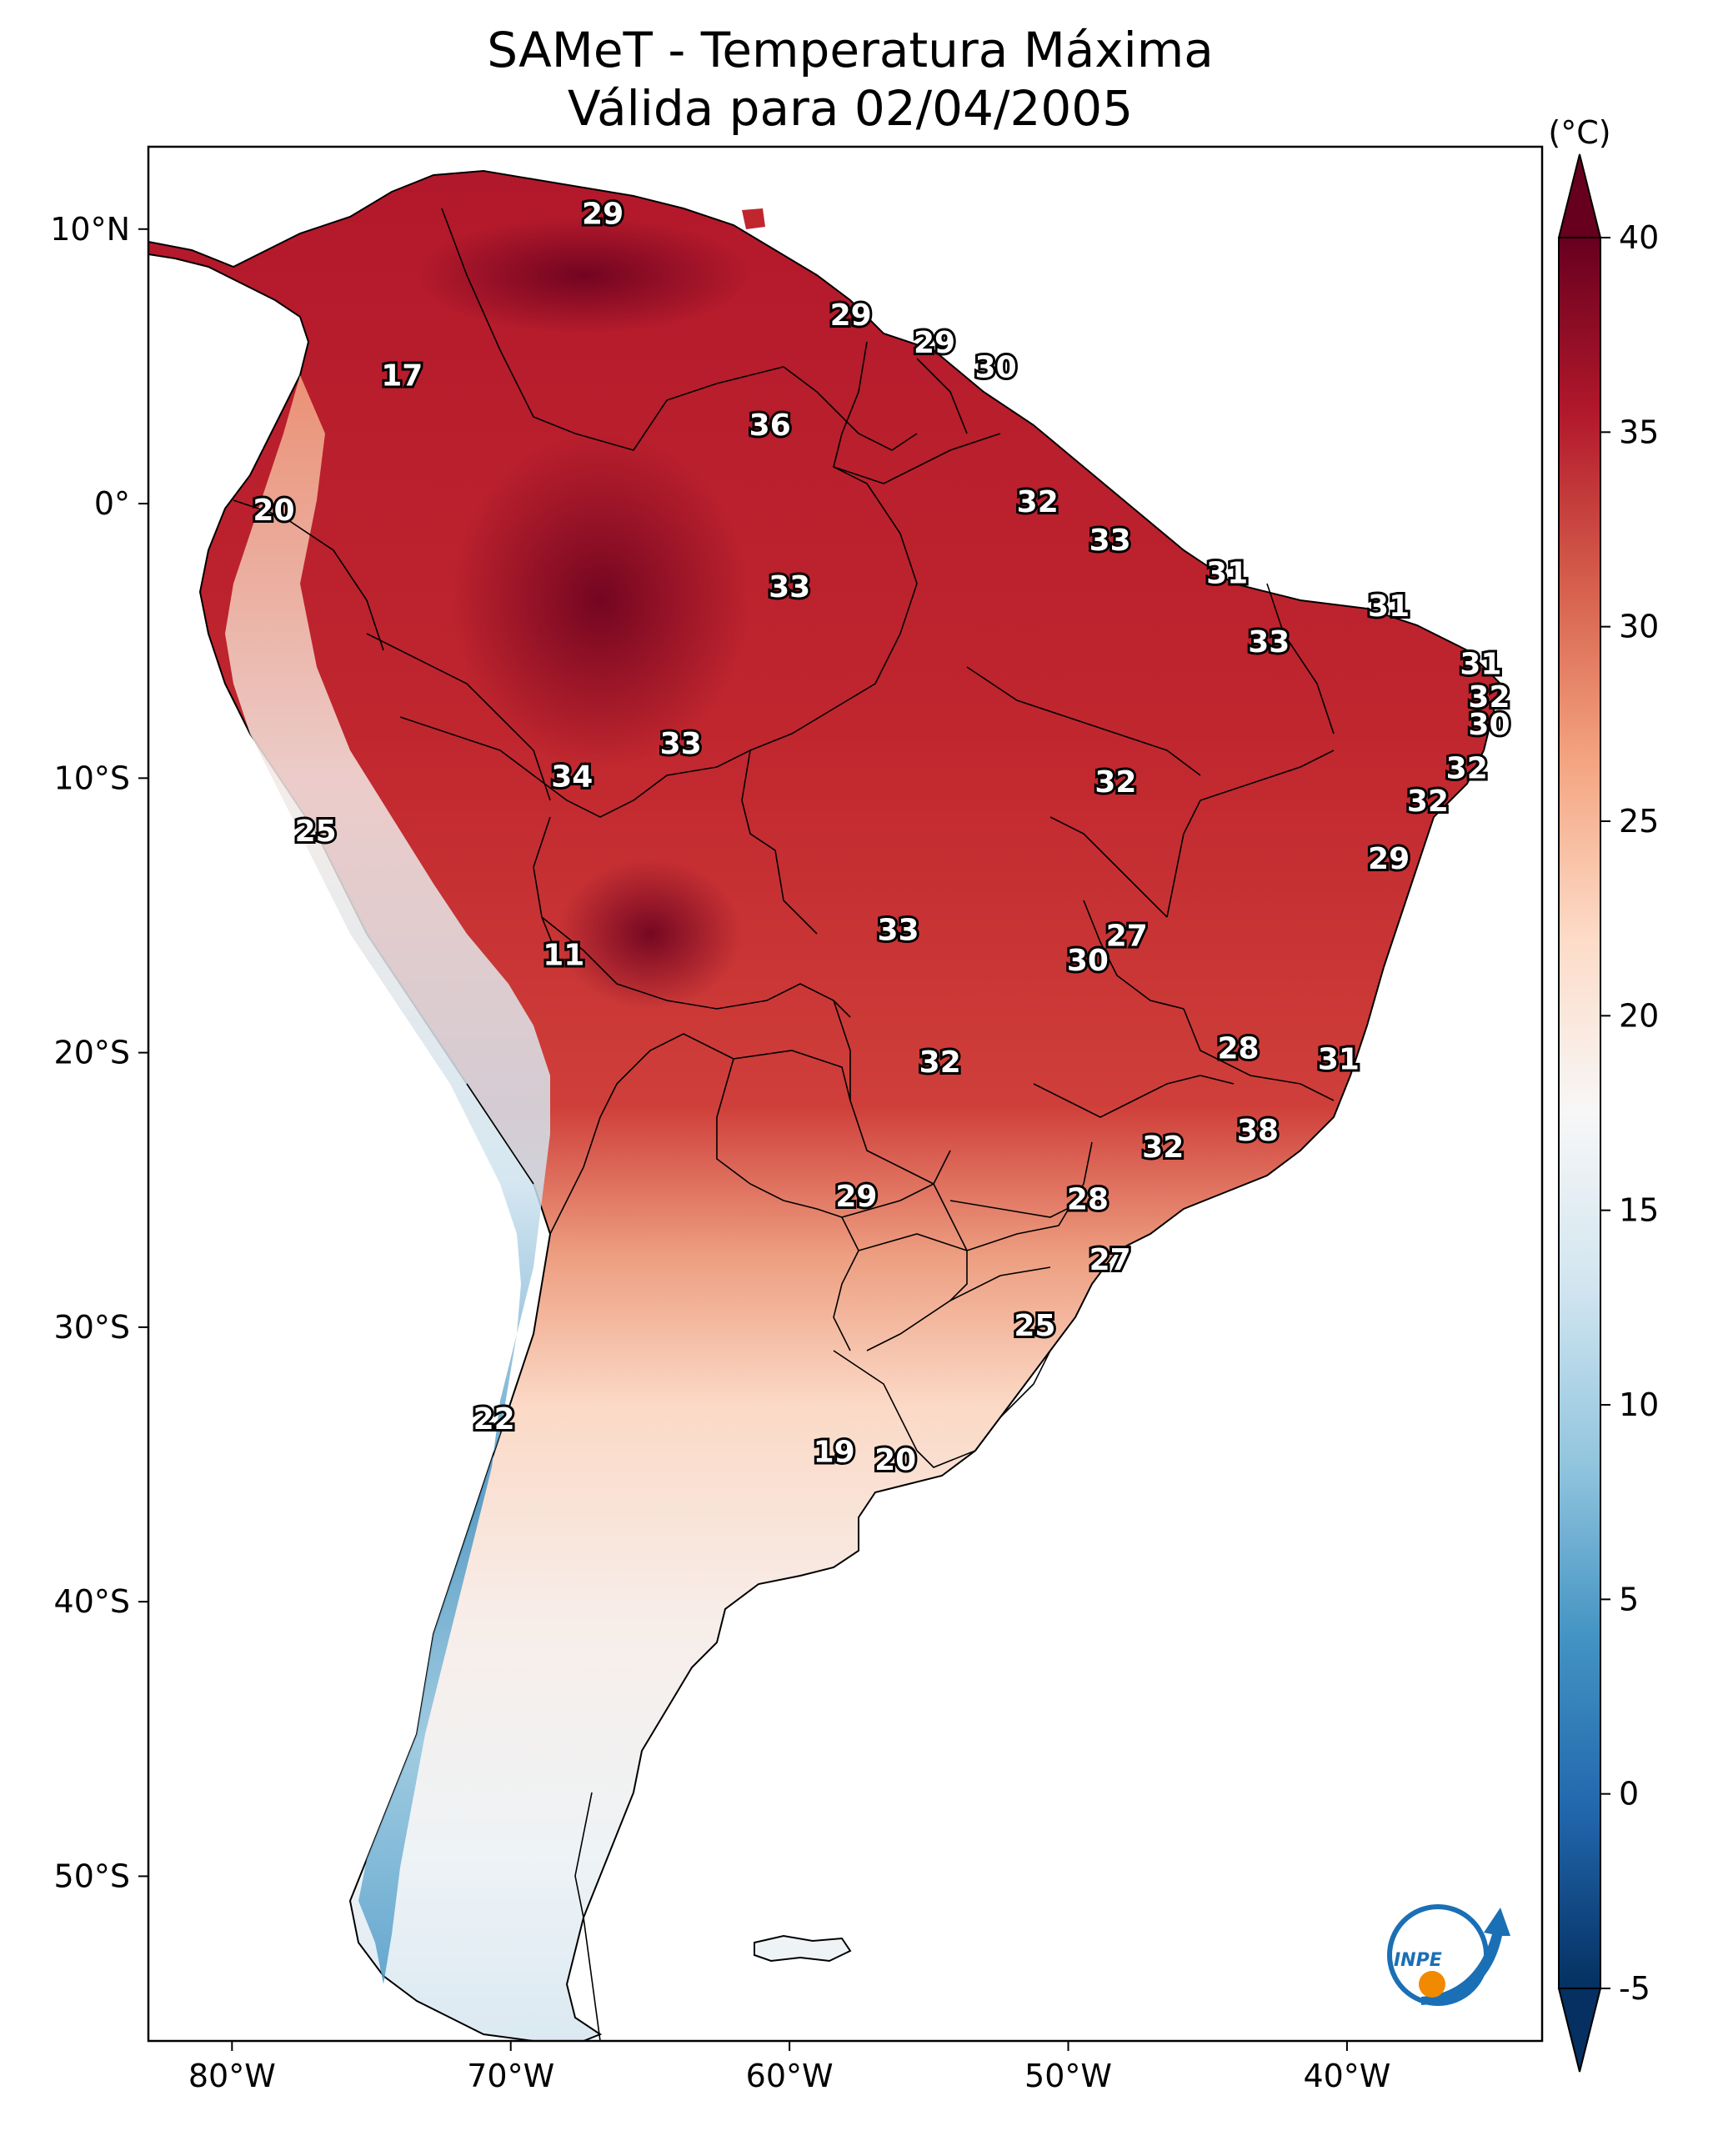  What do you see at coordinates (790, 2076) in the screenshot?
I see `lon-tick-label: 60°W` at bounding box center [790, 2076].